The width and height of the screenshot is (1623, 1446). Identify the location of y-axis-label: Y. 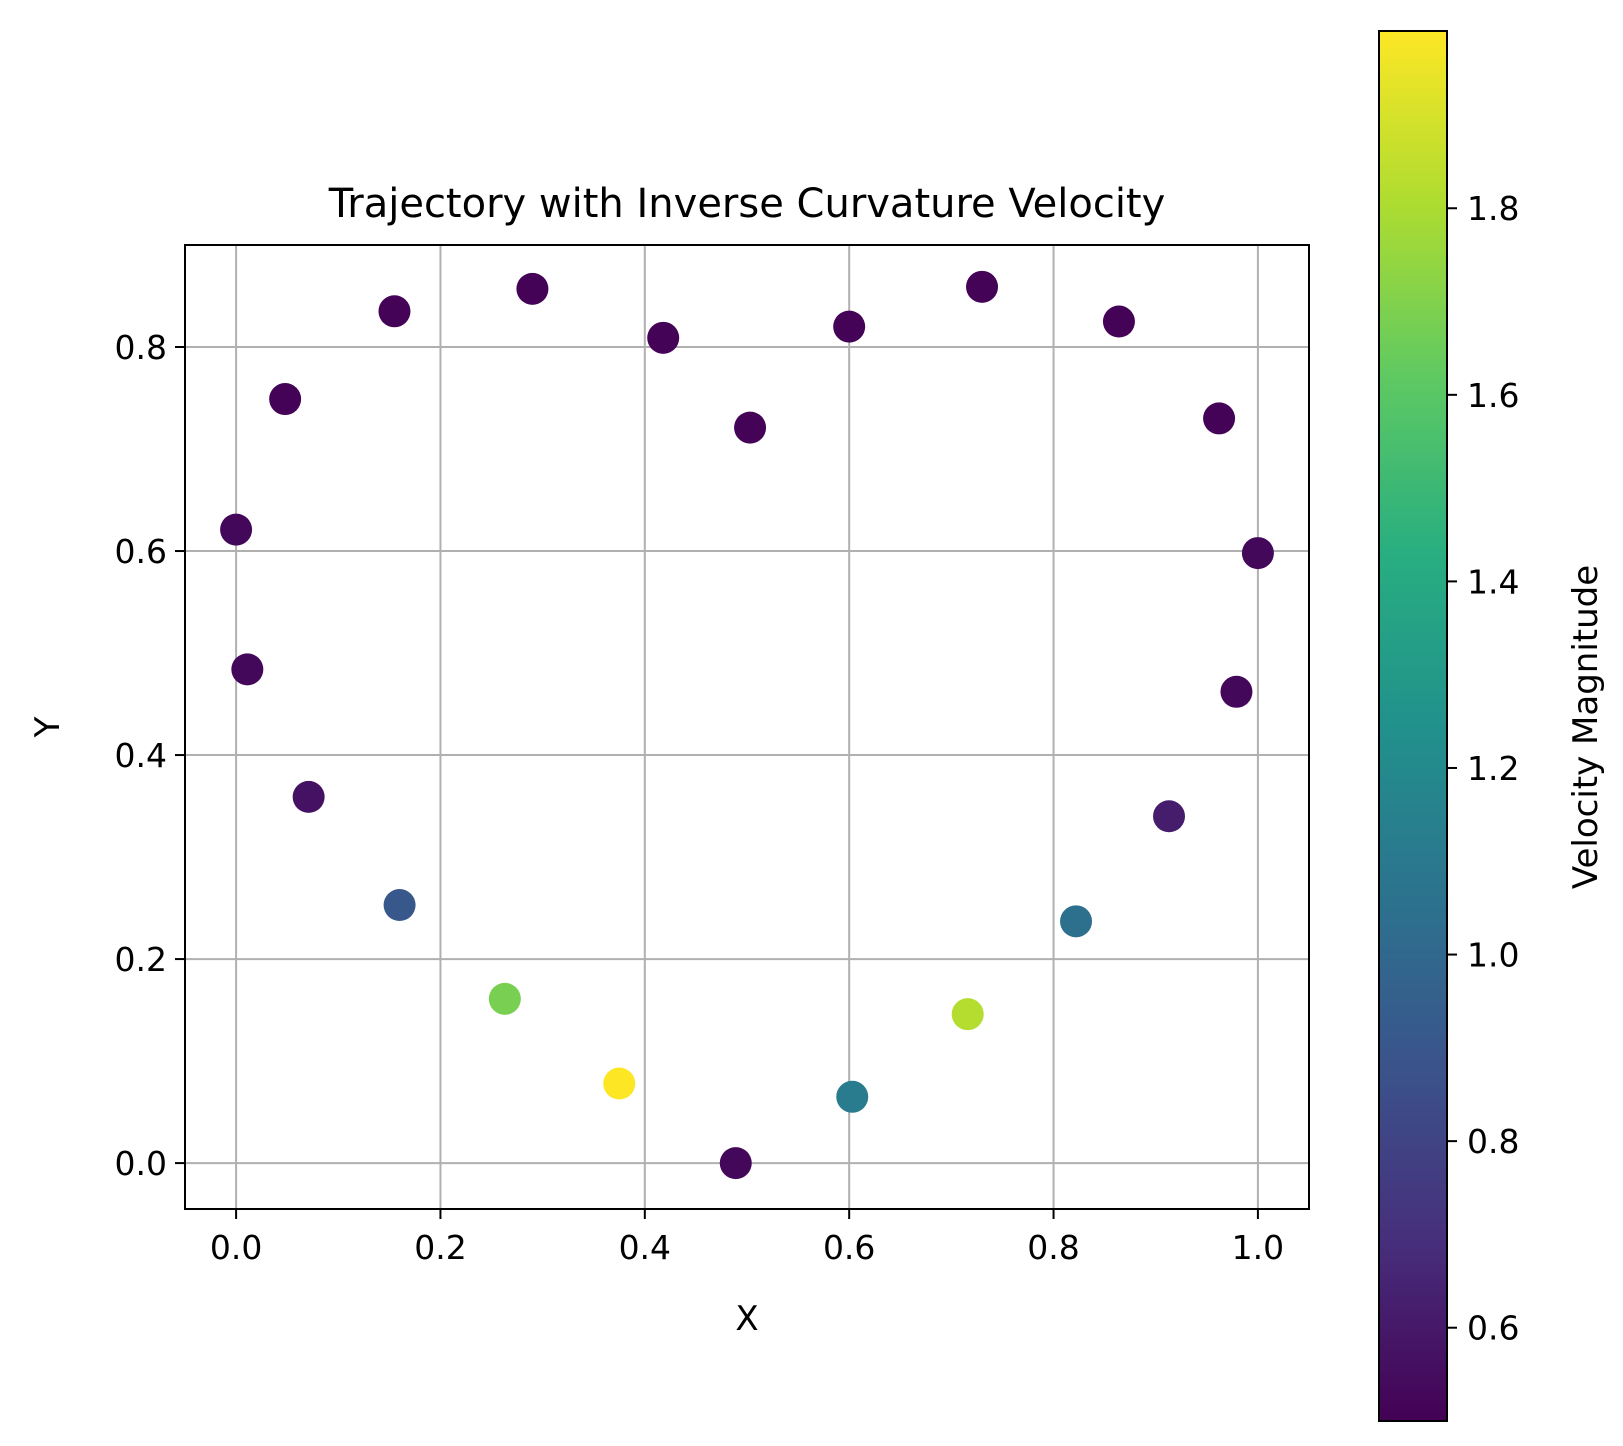
(48, 727).